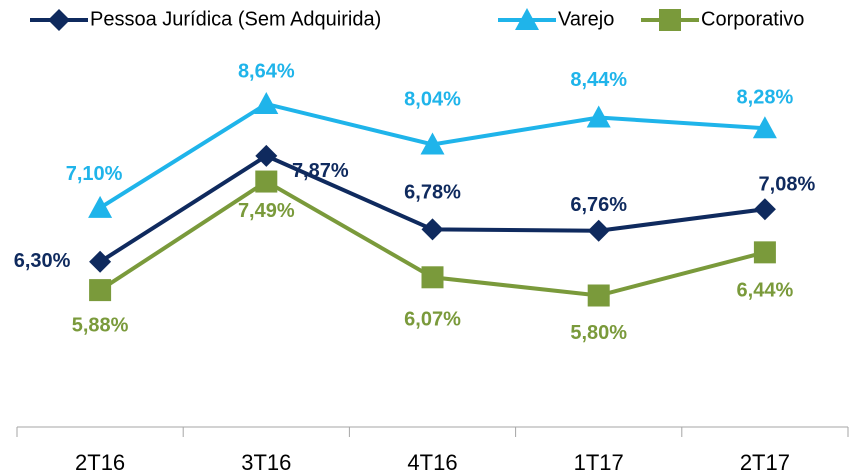  What do you see at coordinates (42, 261) in the screenshot?
I see `value-label: 6,30%` at bounding box center [42, 261].